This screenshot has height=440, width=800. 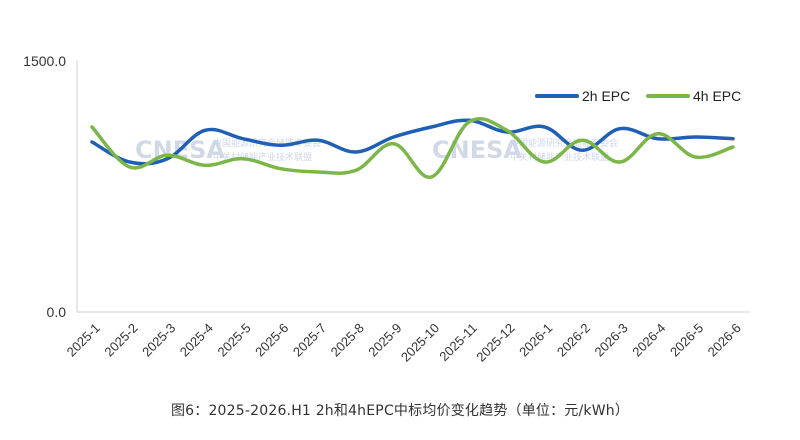 What do you see at coordinates (120, 339) in the screenshot?
I see `x-tick-label: 2025-2` at bounding box center [120, 339].